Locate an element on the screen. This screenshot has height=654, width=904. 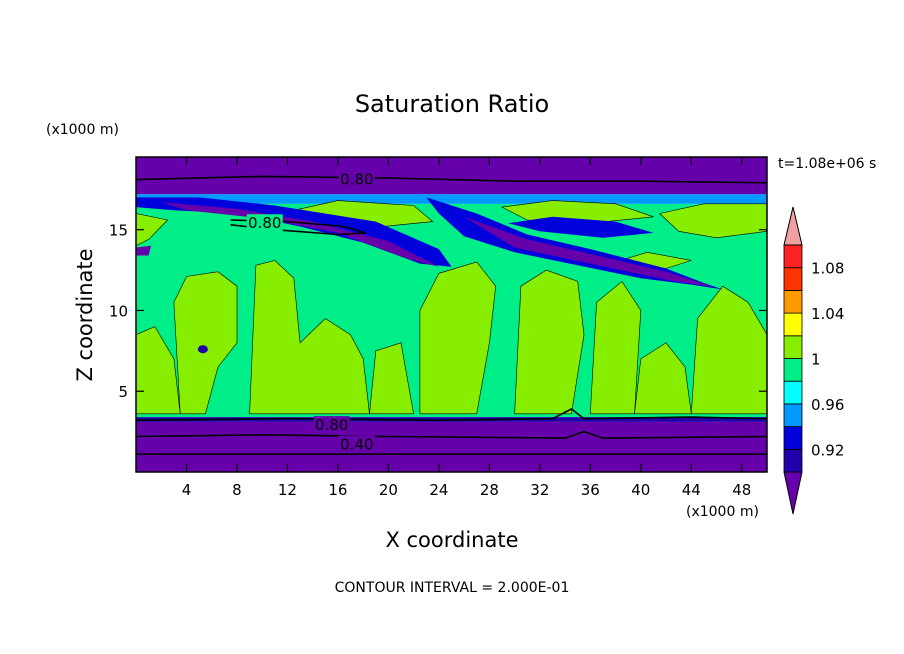
y-tick-label: 10 is located at coordinates (118, 311).